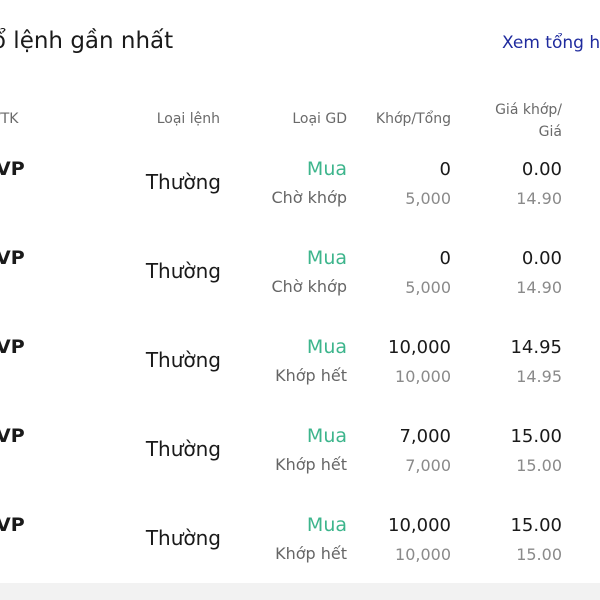 This screenshot has width=600, height=600. What do you see at coordinates (550, 130) in the screenshot?
I see `col-header-price: Giá` at bounding box center [550, 130].